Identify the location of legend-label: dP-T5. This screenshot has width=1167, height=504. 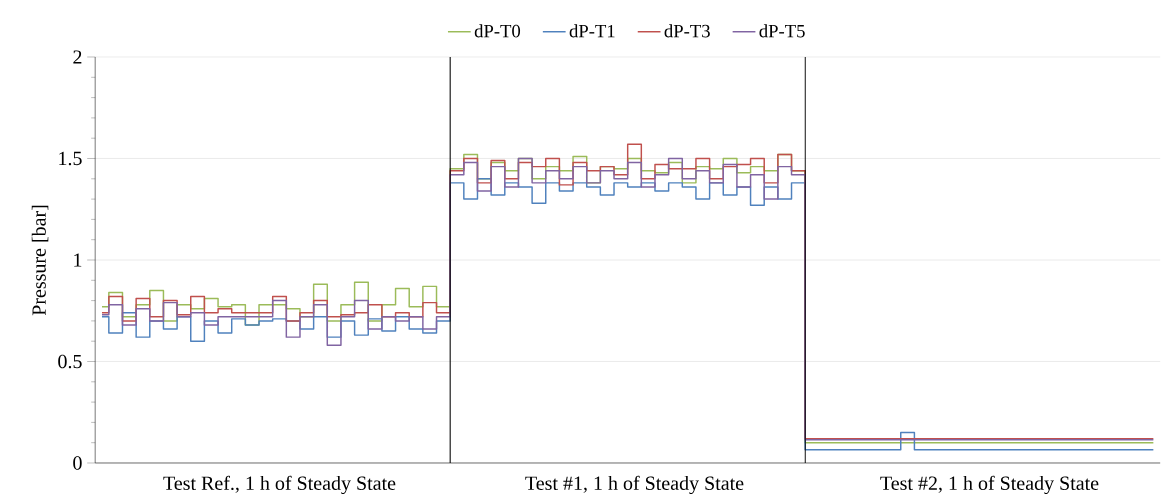
(782, 31).